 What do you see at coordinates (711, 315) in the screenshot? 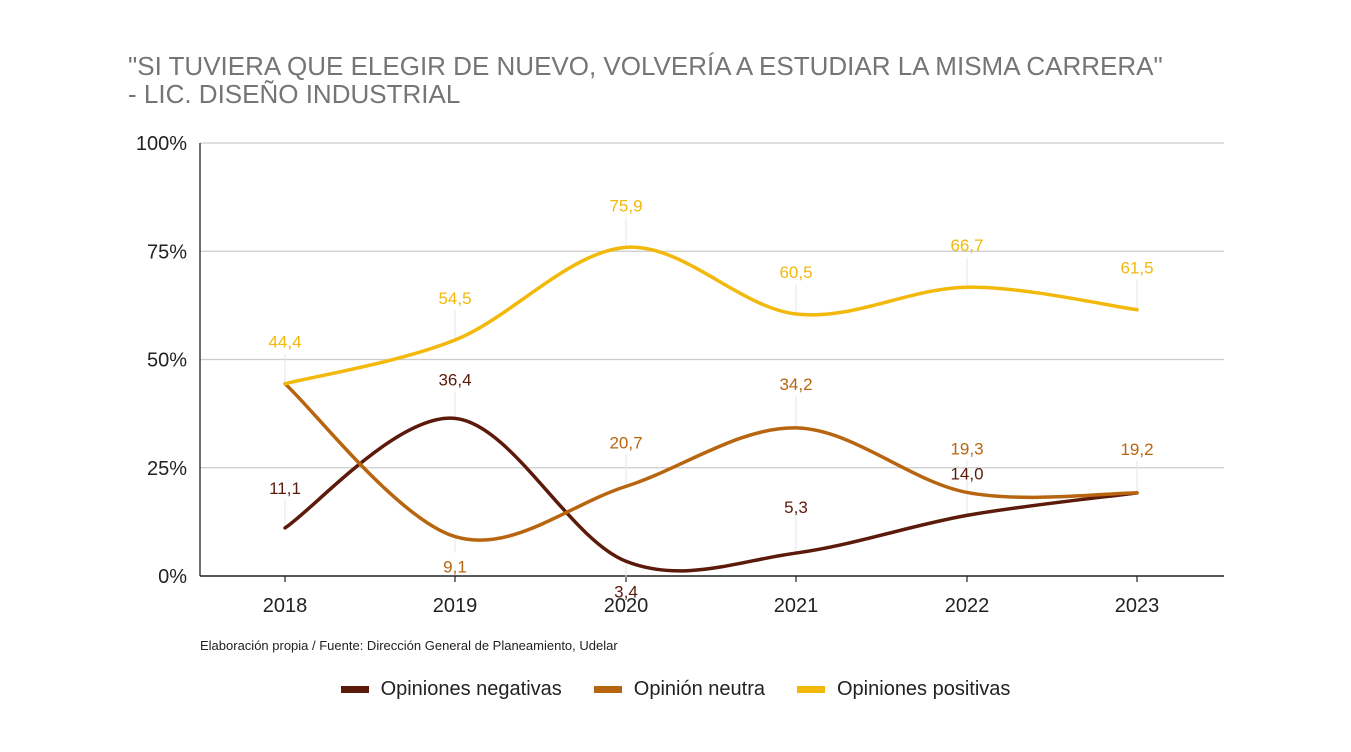
I see `series-line-positivas` at bounding box center [711, 315].